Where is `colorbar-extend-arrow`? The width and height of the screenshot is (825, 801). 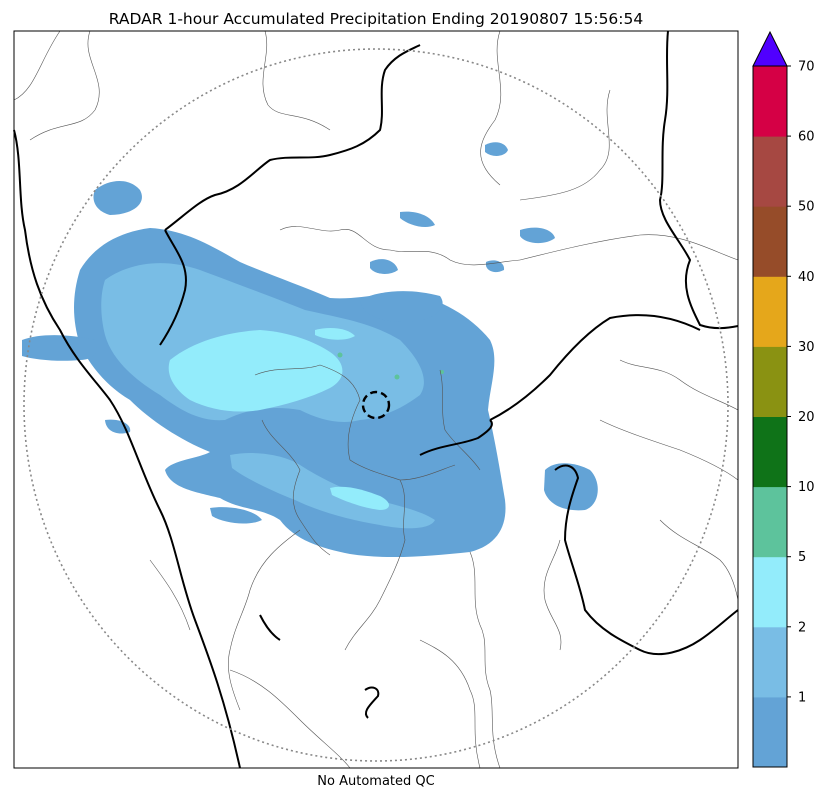 colorbar-extend-arrow is located at coordinates (770, 48).